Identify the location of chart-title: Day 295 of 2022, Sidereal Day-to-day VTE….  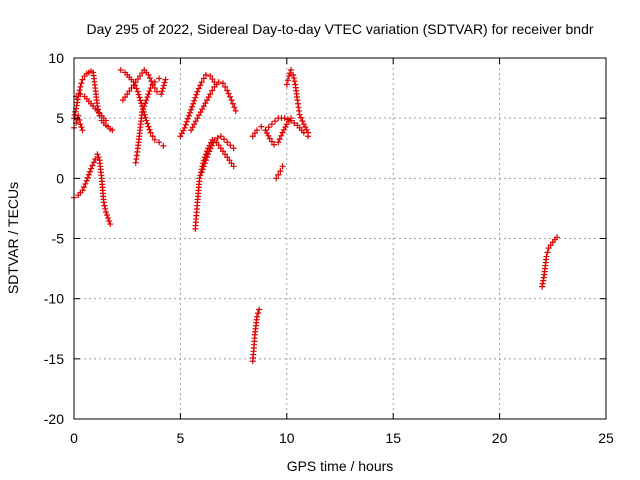
(339, 29).